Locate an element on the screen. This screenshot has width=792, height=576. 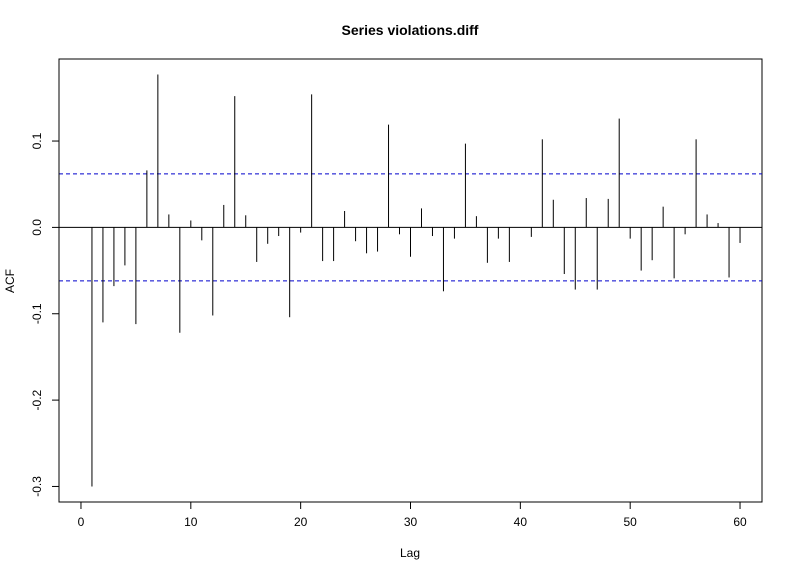
x-tick-label: 30 is located at coordinates (411, 522).